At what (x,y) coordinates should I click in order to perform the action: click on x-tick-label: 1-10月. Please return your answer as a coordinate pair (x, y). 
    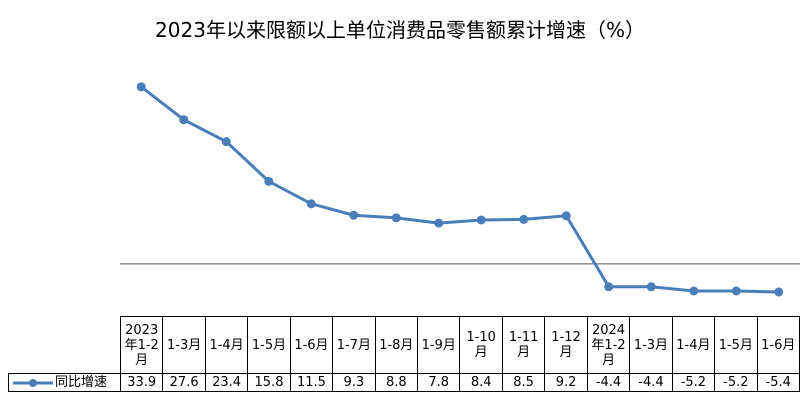
    Looking at the image, I should click on (481, 345).